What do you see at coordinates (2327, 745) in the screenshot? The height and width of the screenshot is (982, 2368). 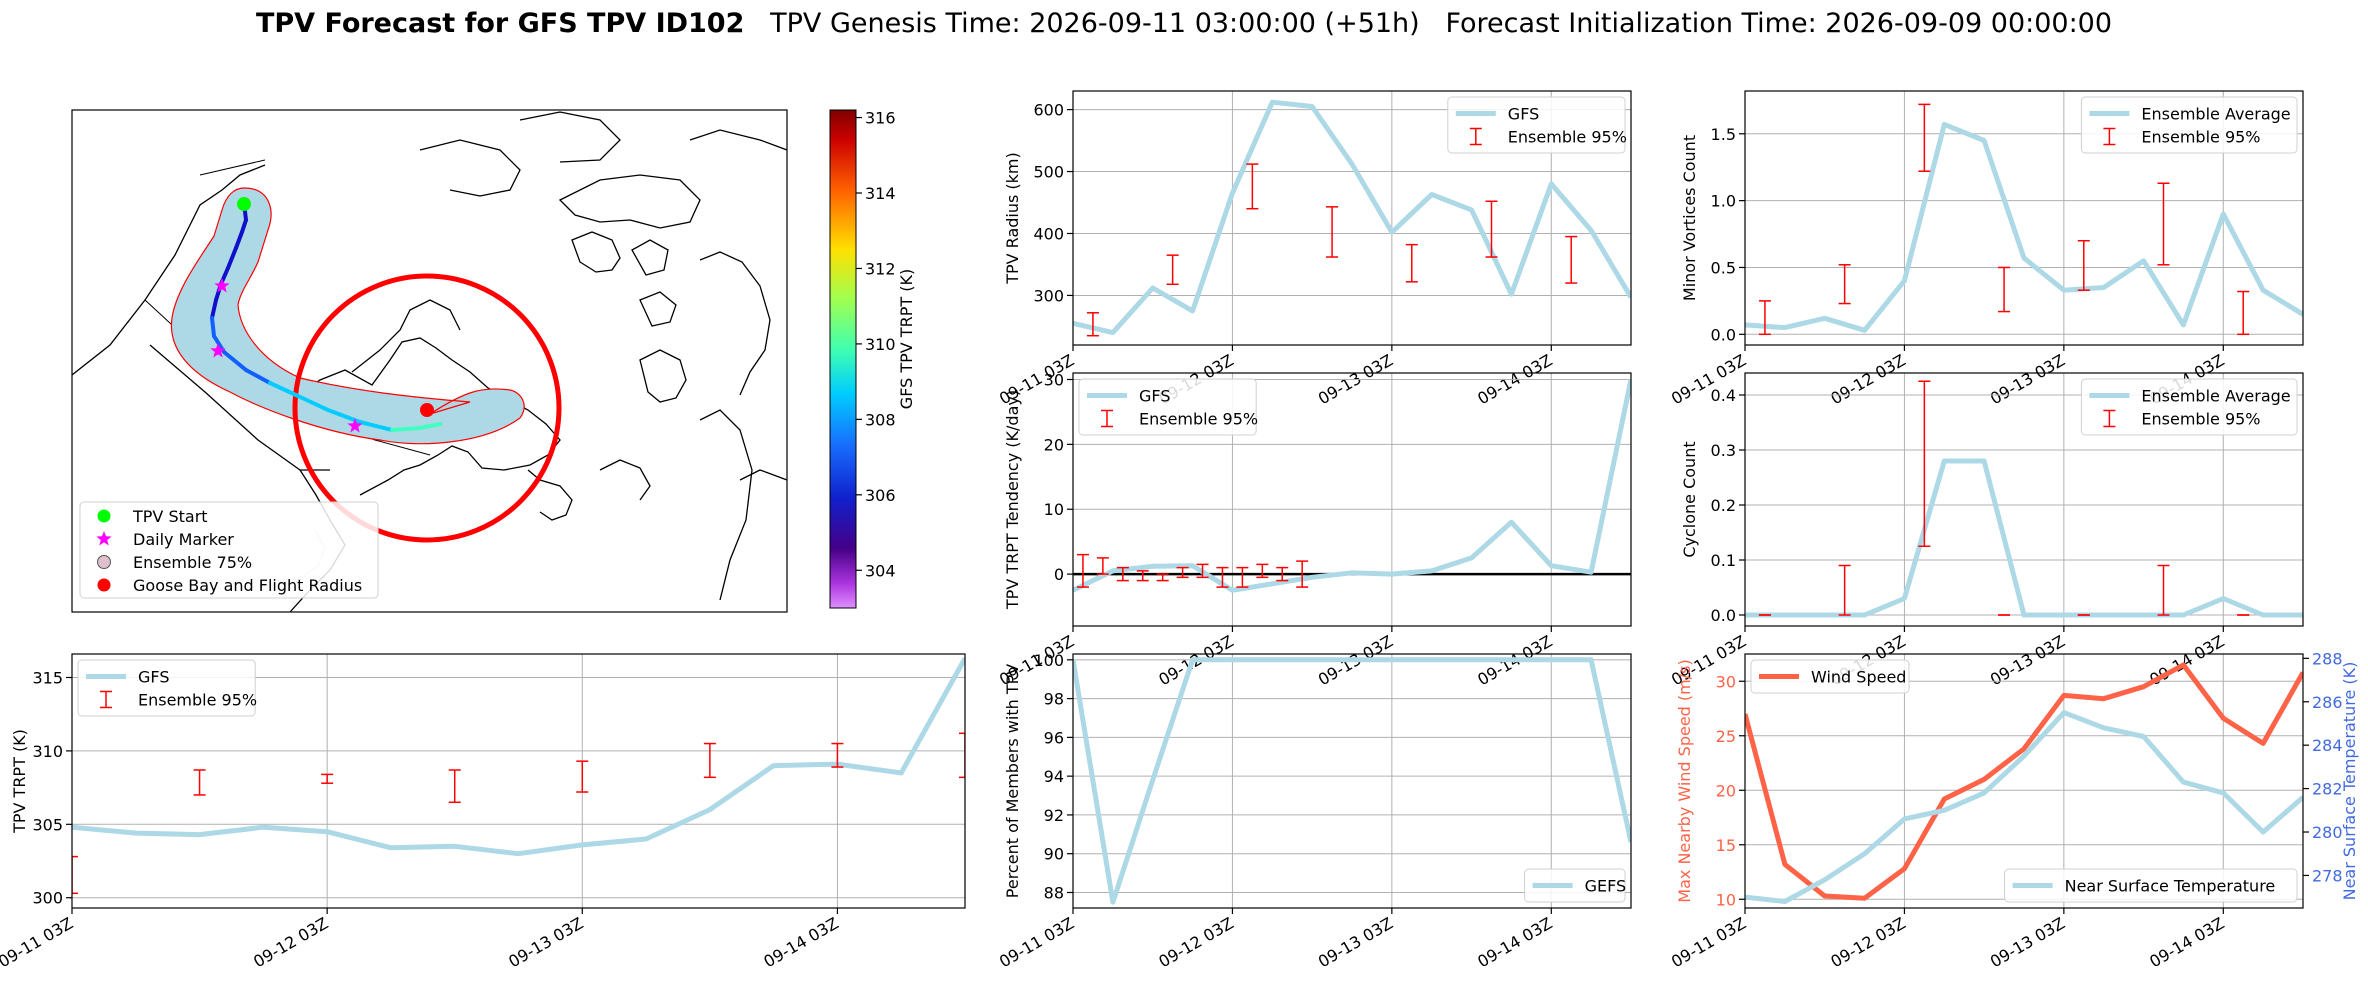 I see `y2-tick-label: 284` at bounding box center [2327, 745].